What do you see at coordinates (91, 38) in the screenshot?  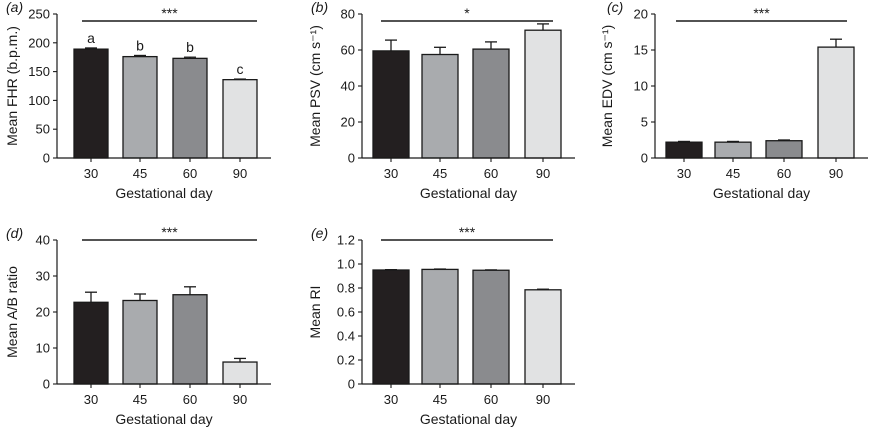 I see `significance-letter: a` at bounding box center [91, 38].